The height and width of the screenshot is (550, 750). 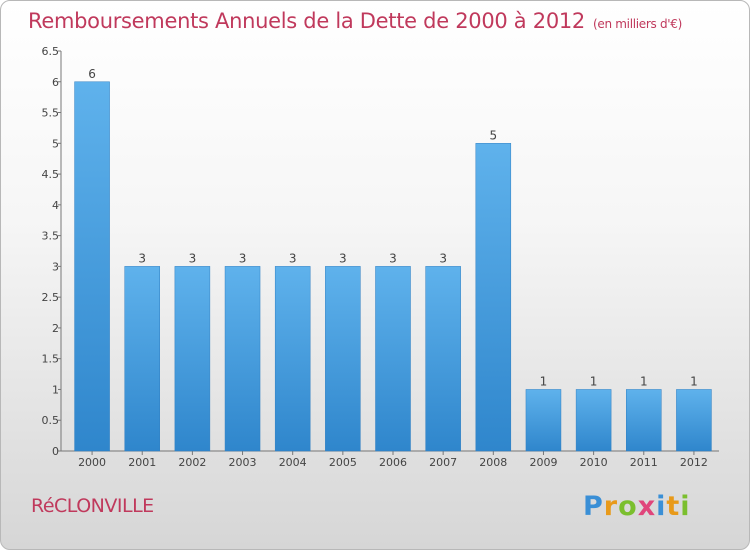 I want to click on y-tick-label: 3, so click(x=55, y=266).